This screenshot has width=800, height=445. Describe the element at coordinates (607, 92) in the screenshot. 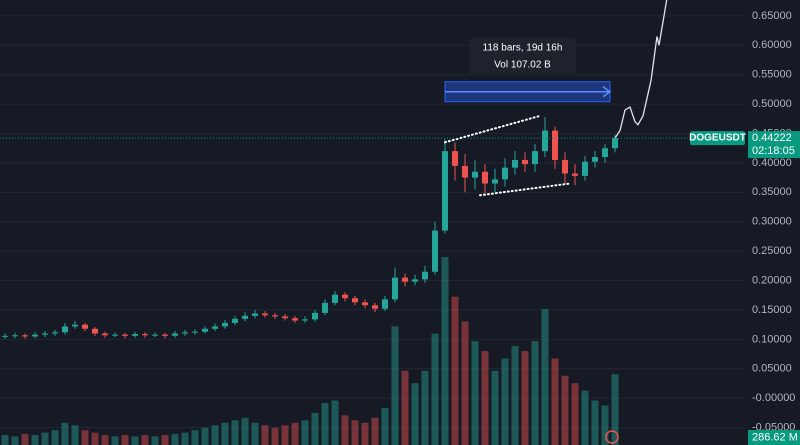

I see `measure-arrowhead` at that location.